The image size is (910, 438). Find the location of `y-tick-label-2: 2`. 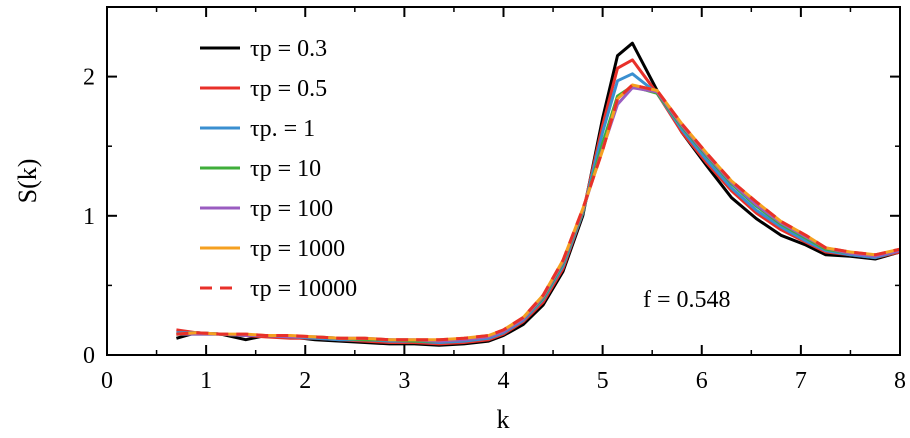

y-tick-label-2: 2 is located at coordinates (89, 78).